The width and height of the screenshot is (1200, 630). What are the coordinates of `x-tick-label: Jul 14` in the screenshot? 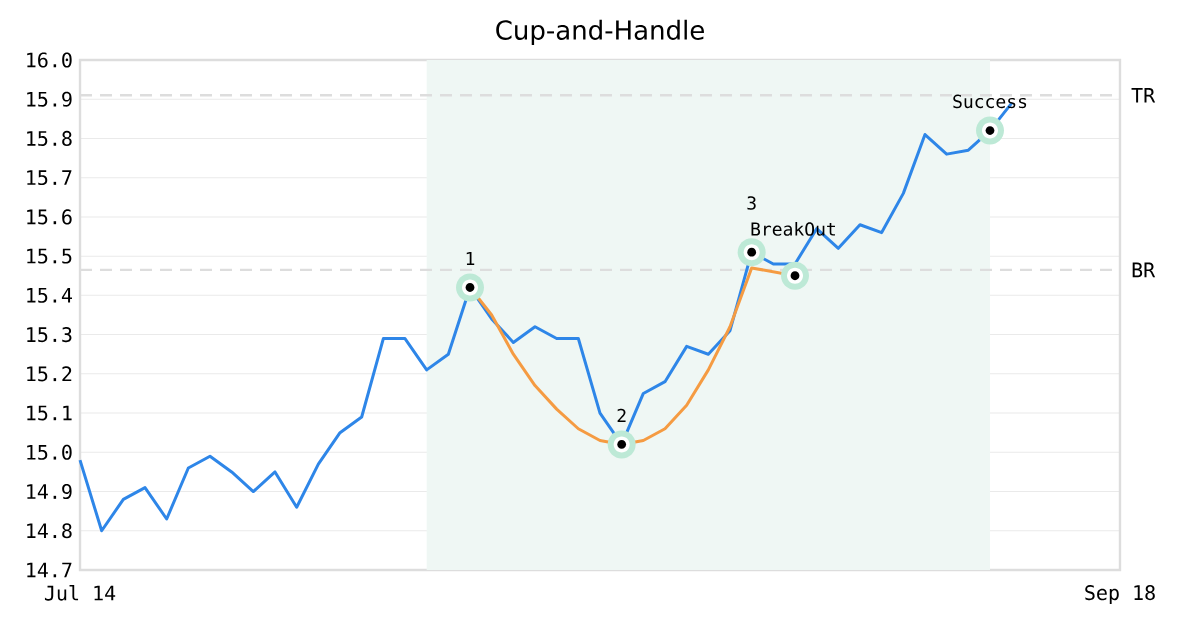 It's located at (80, 593).